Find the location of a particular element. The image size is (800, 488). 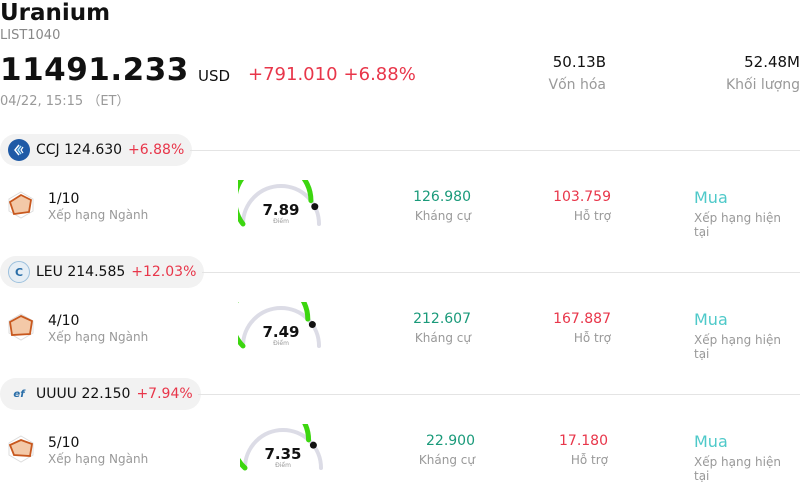

price-change: +791.010 +6.88% is located at coordinates (335, 74).